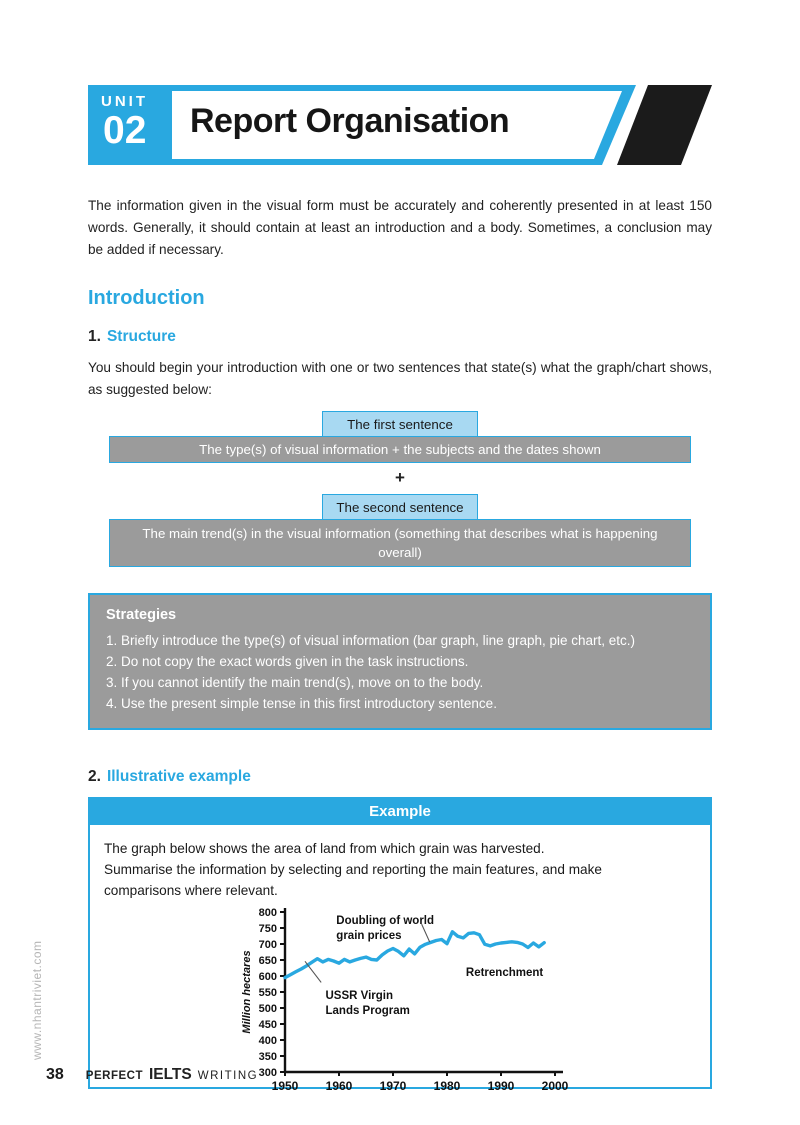  I want to click on svg-text: 2000, so click(555, 1086).